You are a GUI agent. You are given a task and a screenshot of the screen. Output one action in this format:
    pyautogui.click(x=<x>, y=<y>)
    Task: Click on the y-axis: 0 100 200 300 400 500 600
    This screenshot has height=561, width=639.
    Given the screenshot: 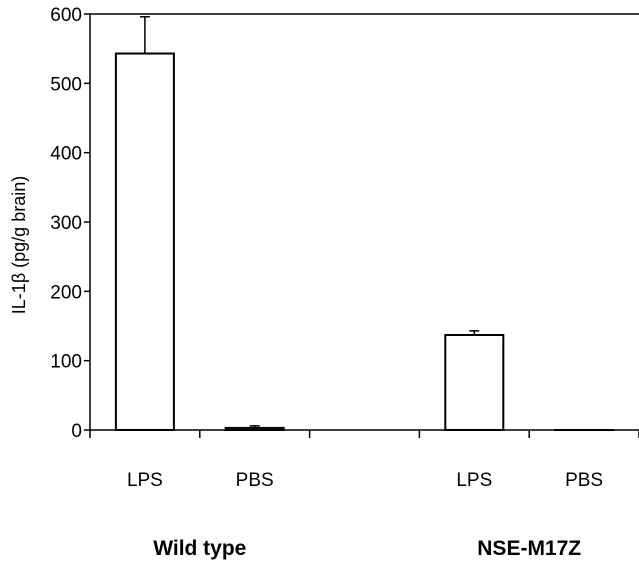 What is the action you would take?
    pyautogui.click(x=70, y=223)
    